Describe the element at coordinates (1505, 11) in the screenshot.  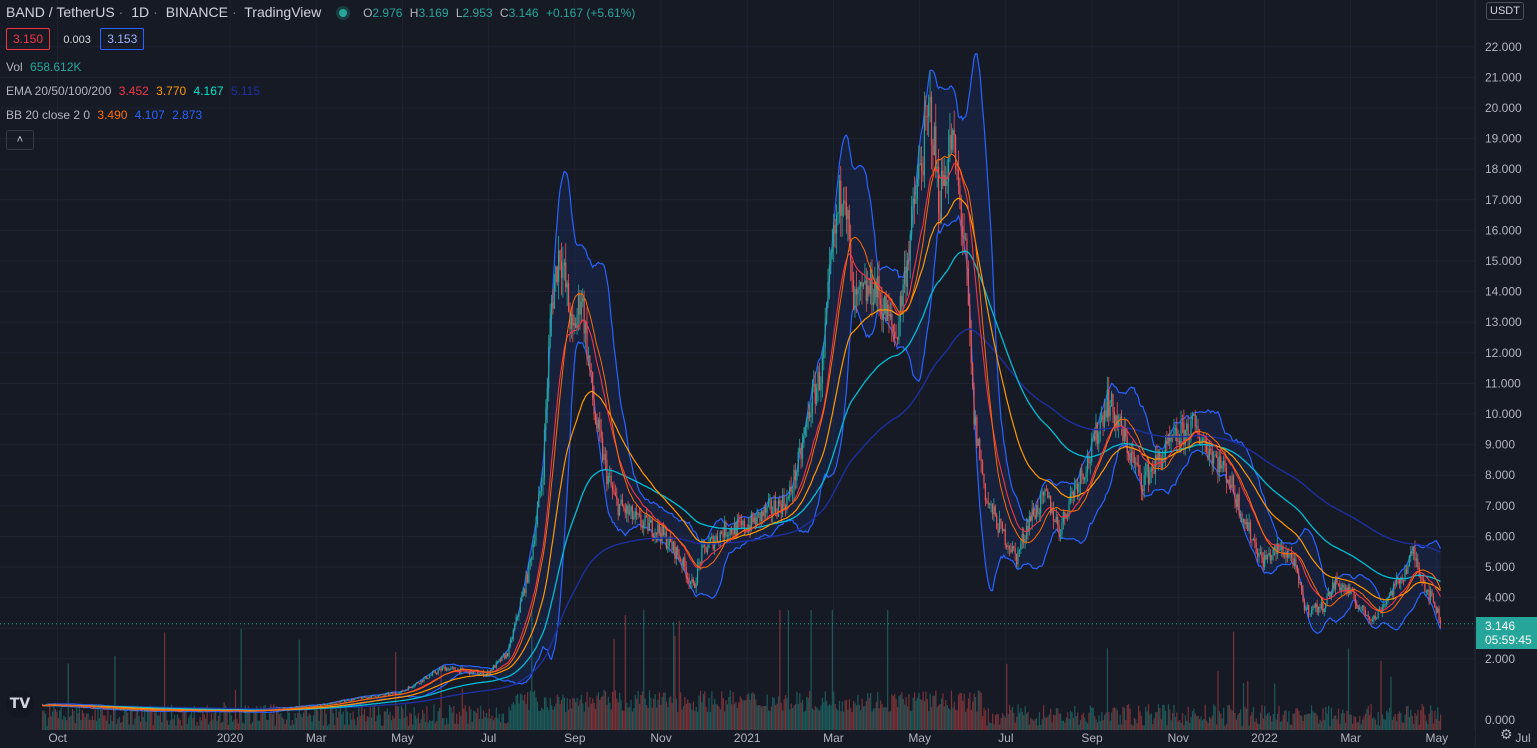
I see `currency-selector: USDT` at that location.